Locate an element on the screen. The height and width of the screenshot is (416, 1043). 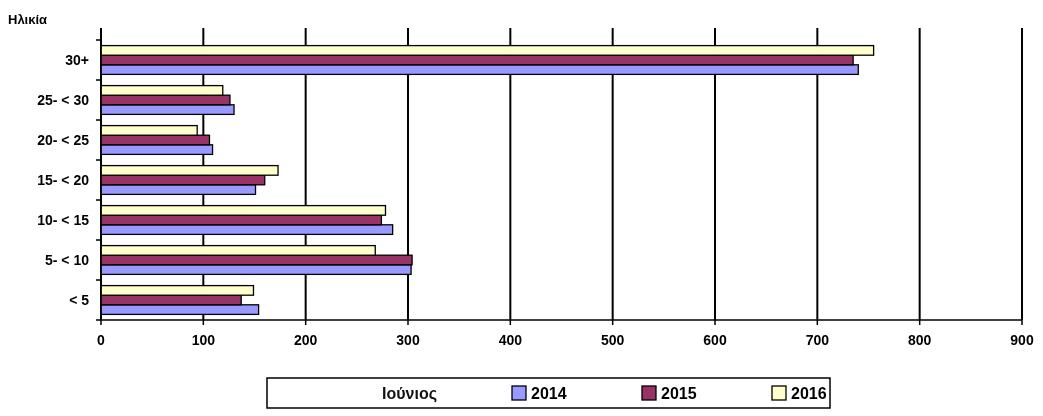
legend-label: 2014 is located at coordinates (549, 393).